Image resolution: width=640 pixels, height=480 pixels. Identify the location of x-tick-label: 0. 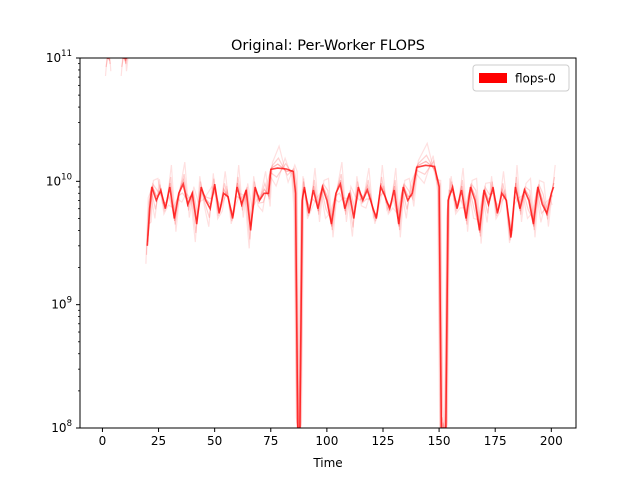
(103, 441).